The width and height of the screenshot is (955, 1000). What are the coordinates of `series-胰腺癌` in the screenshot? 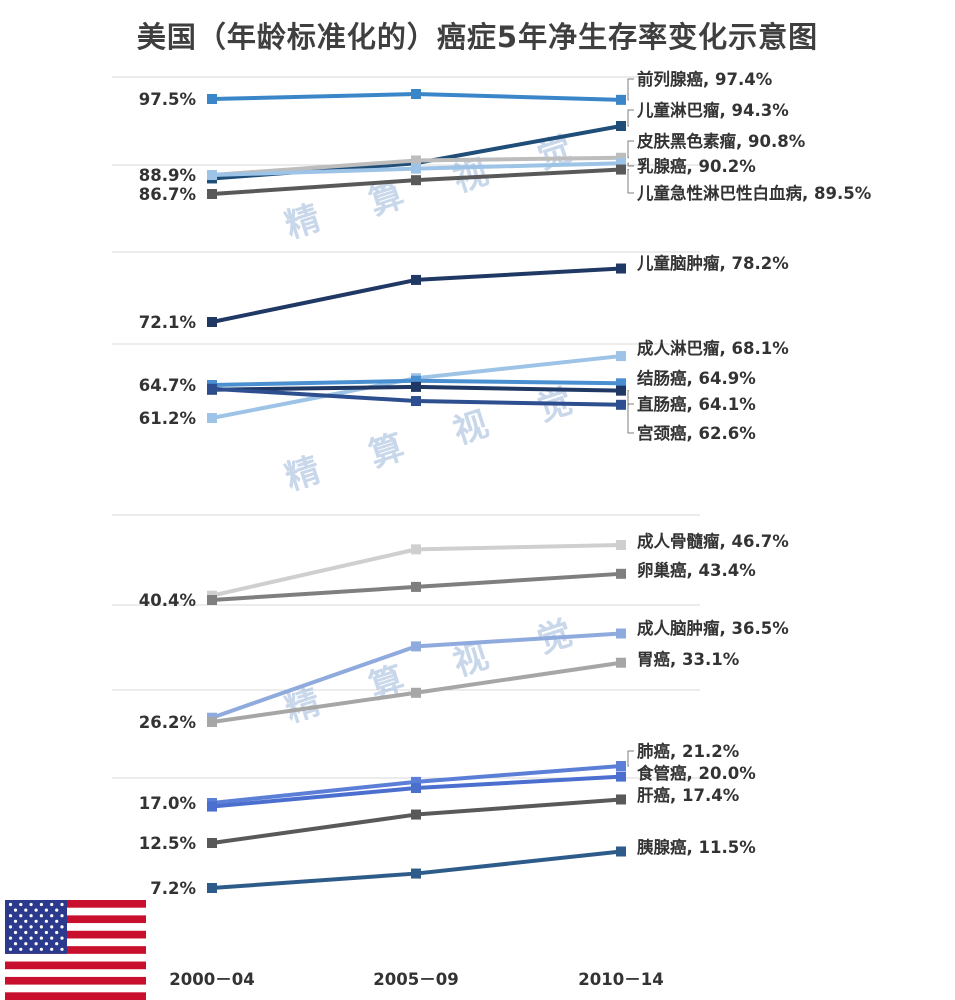 It's located at (416, 869).